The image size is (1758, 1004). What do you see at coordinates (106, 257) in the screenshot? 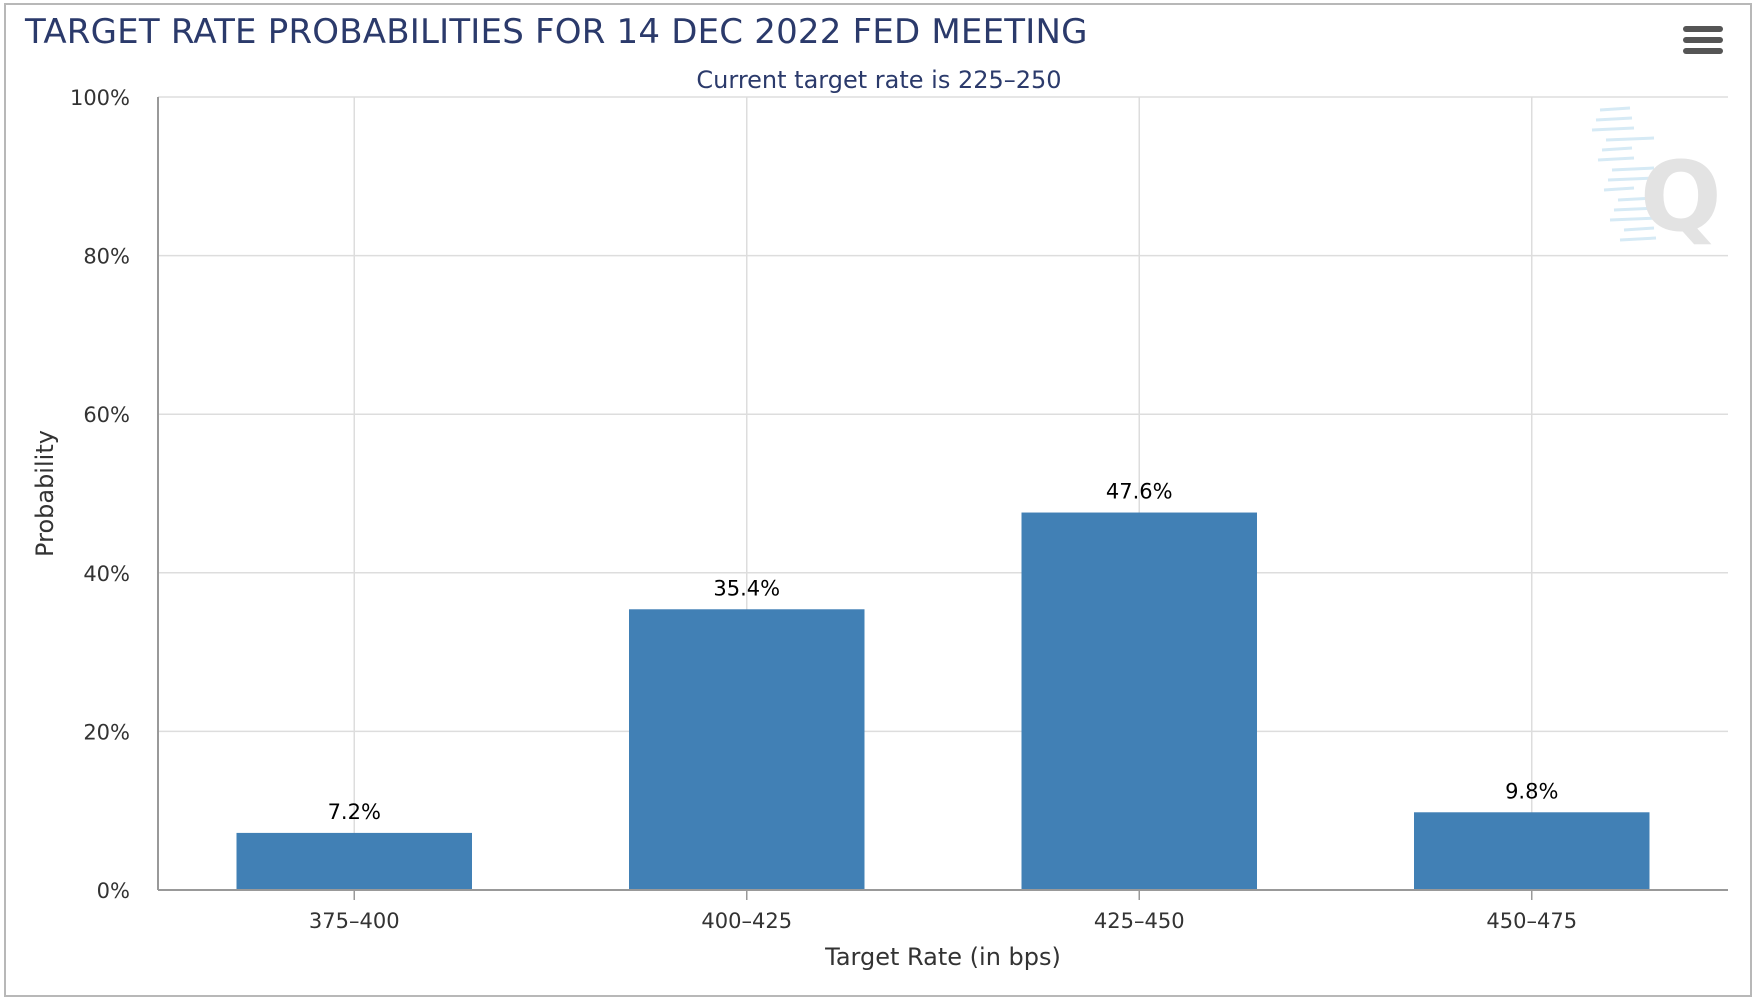
I see `y-tick-label: 80%` at bounding box center [106, 257].